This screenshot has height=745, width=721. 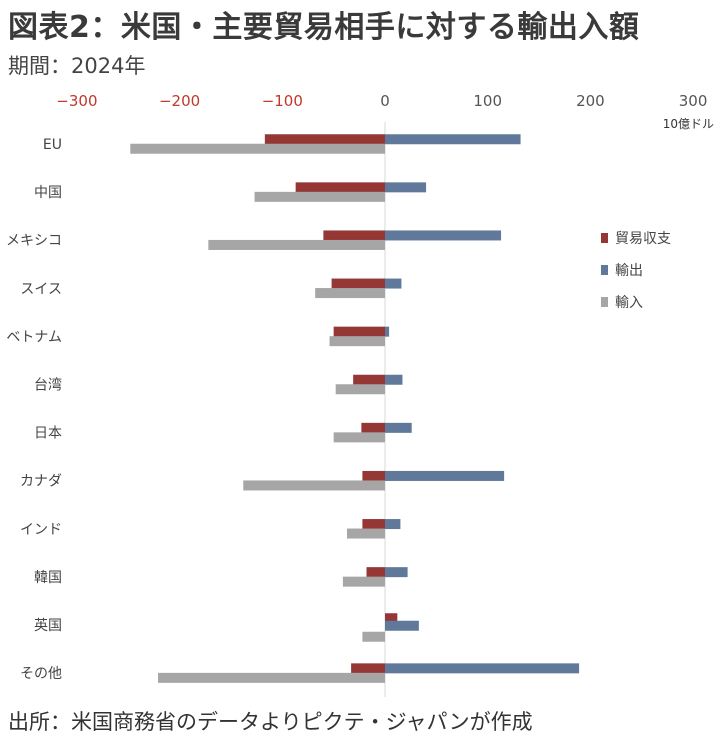 What do you see at coordinates (487, 101) in the screenshot?
I see `x-tick-label: 100` at bounding box center [487, 101].